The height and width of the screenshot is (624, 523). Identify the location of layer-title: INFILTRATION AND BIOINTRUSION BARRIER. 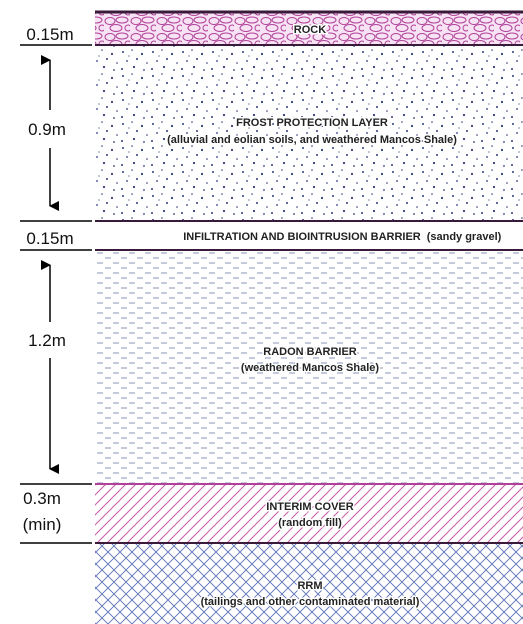
(302, 237).